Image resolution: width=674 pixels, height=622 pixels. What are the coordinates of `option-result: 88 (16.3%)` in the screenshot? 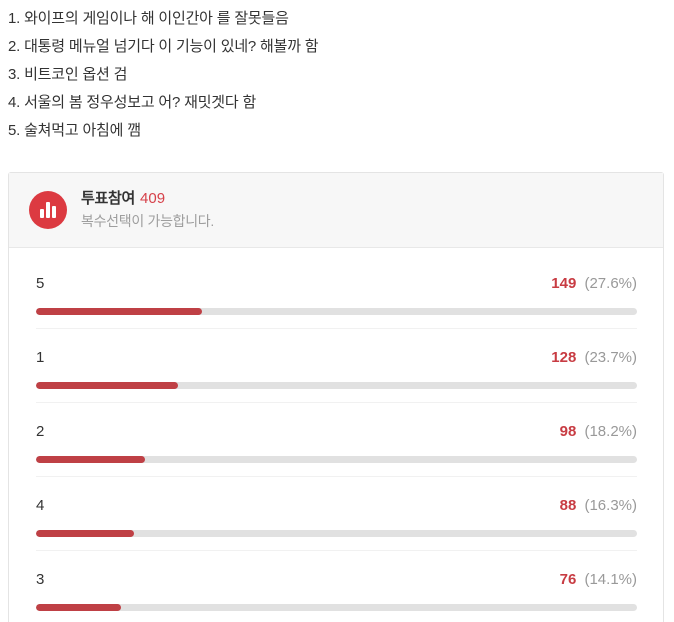 It's located at (598, 505).